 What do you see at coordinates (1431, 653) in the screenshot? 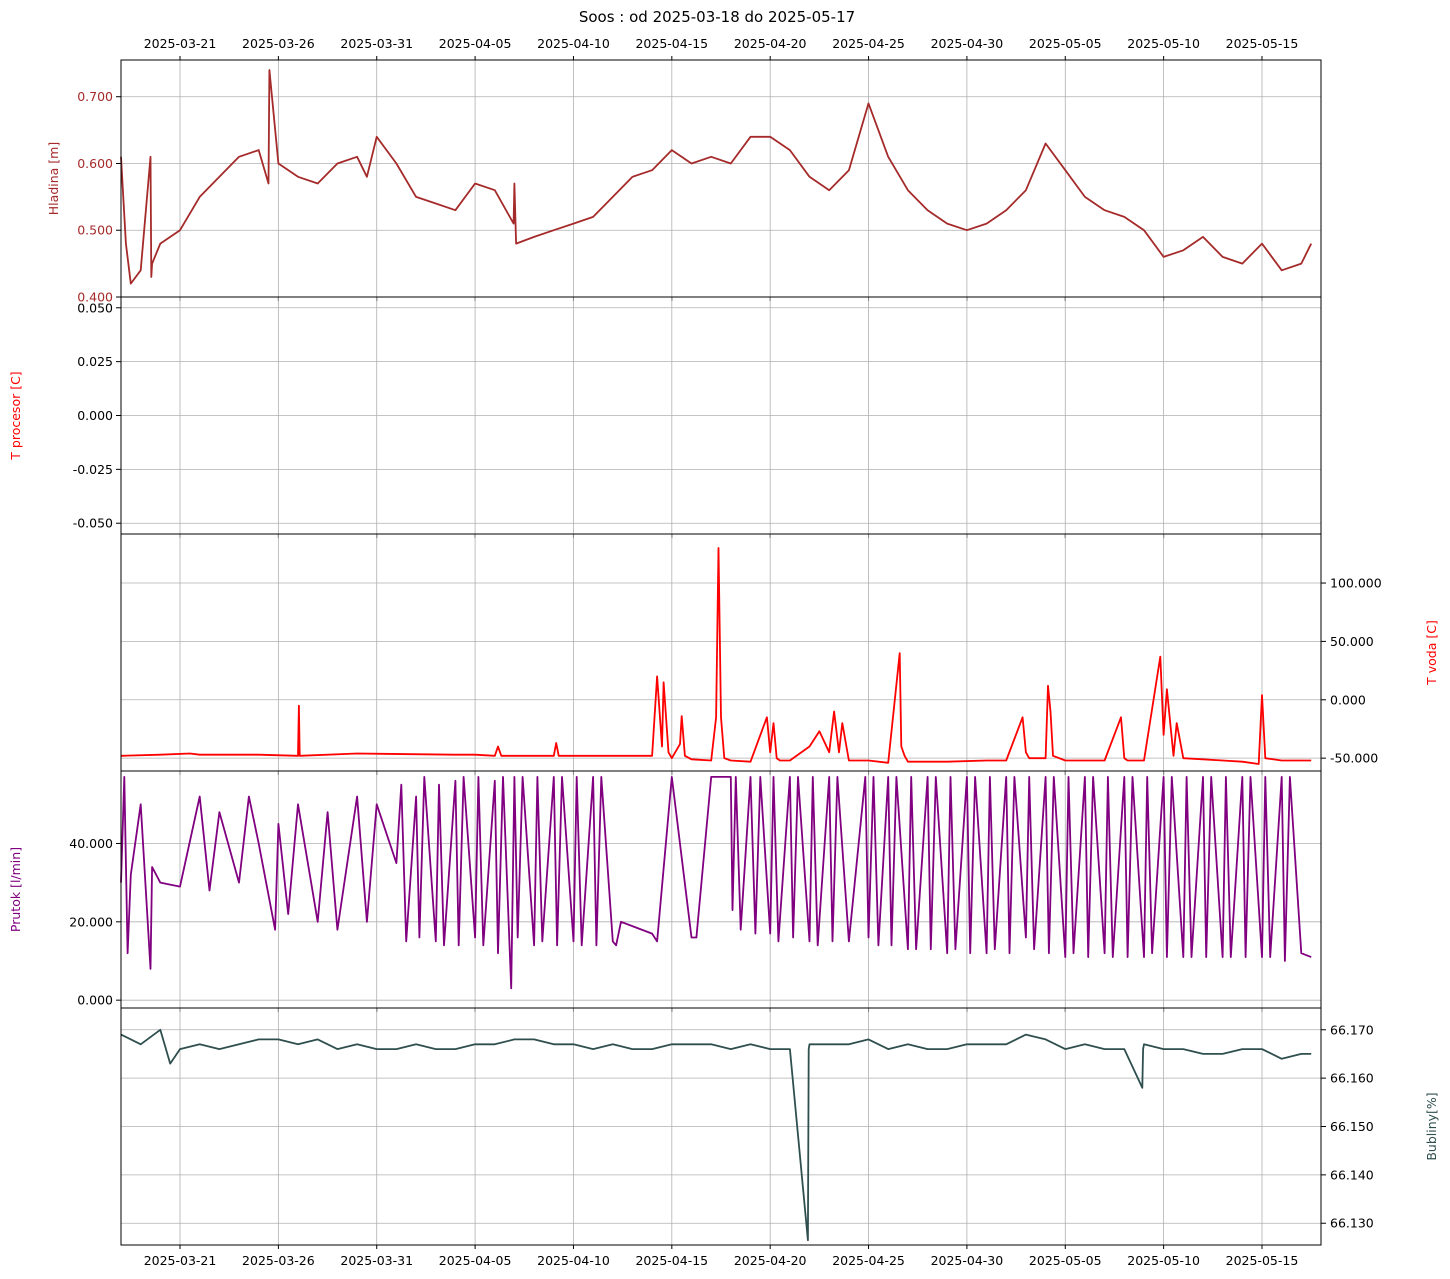
I see `y-axis-label-t-voda: T voda [C]` at bounding box center [1431, 653].